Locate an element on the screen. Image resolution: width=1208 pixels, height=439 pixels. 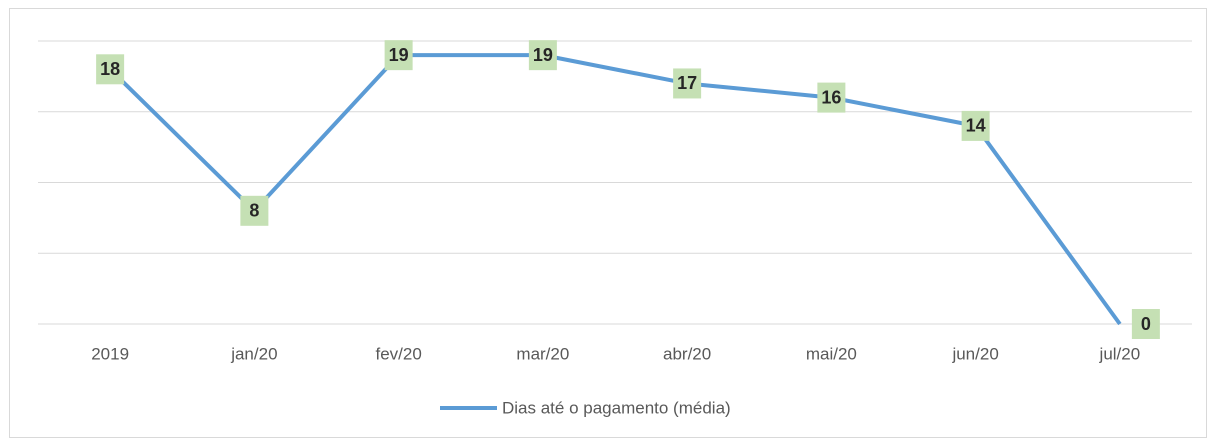
x-tick-label: jan/20 is located at coordinates (253, 353).